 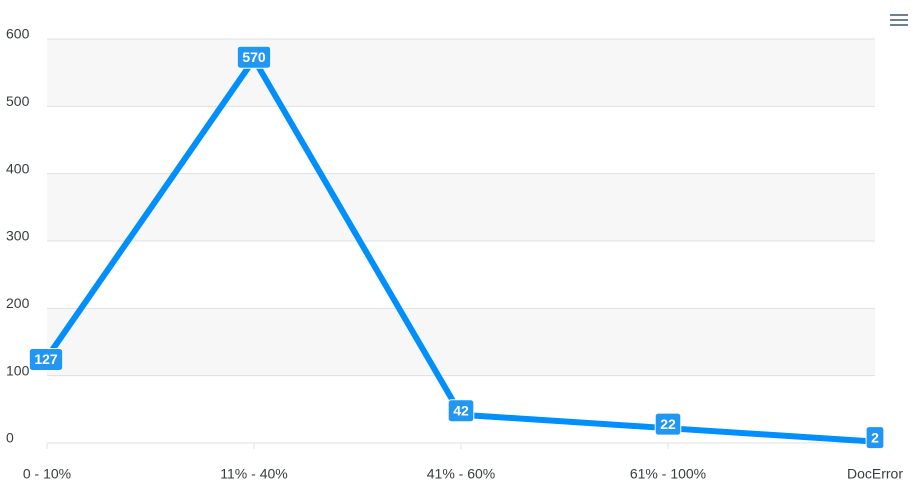 What do you see at coordinates (18, 303) in the screenshot?
I see `y-tick-label: 200` at bounding box center [18, 303].